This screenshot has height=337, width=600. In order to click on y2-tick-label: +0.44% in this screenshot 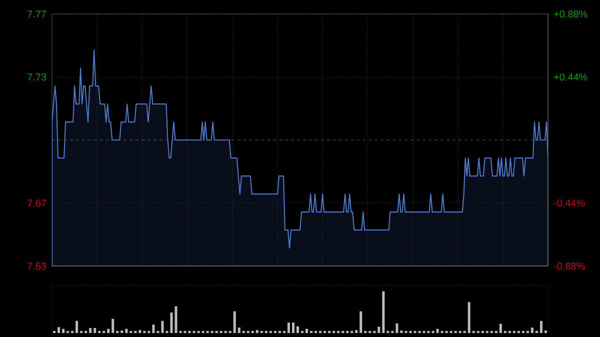, I will do `click(571, 77)`.